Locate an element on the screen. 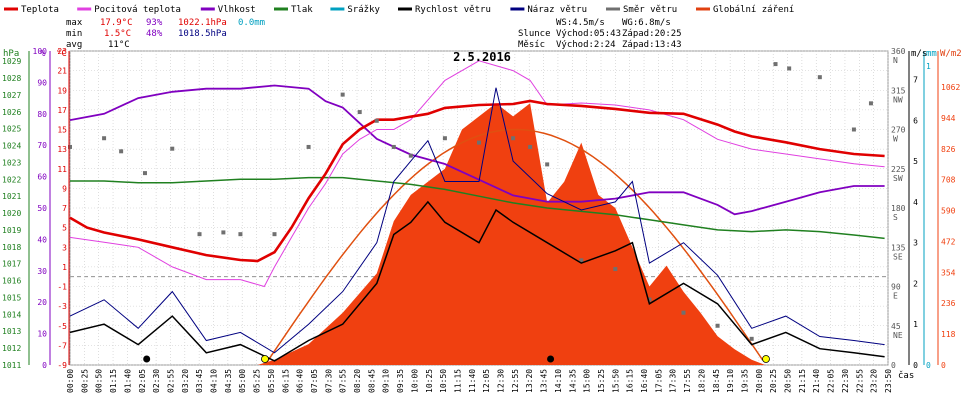 Image resolution: width=966 pixels, height=400 pixels. temperature-tick-label: 19 is located at coordinates (62, 90).